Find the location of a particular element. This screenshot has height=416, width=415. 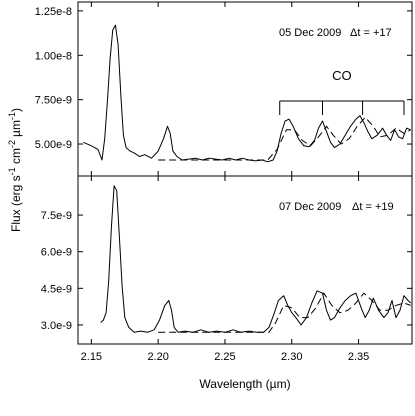

y-tick-label: 6.0e-9 is located at coordinates (56, 253).